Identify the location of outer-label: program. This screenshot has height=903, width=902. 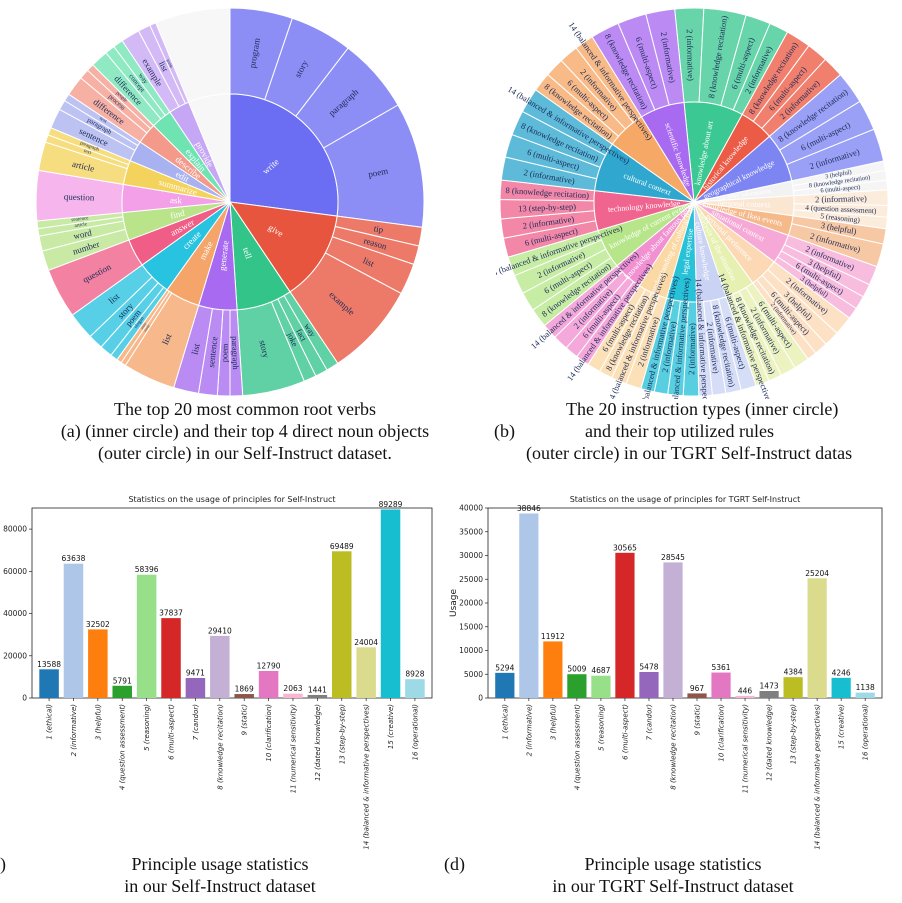
(254, 53).